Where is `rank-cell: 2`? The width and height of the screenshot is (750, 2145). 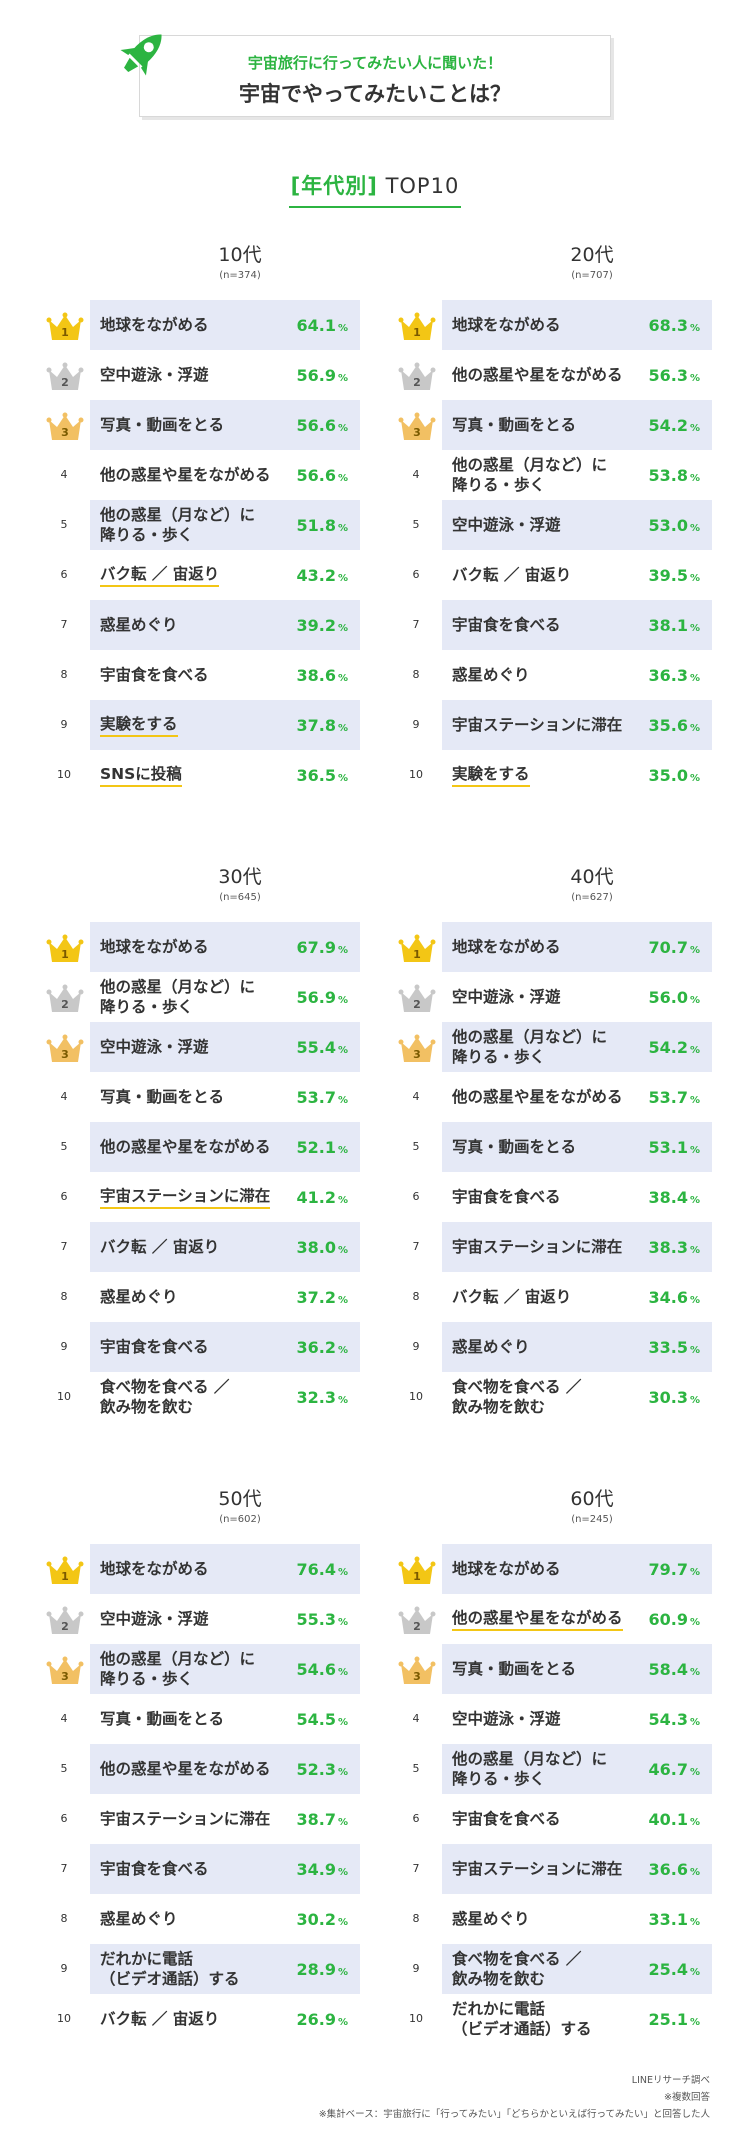 rank-cell: 2 is located at coordinates (416, 375).